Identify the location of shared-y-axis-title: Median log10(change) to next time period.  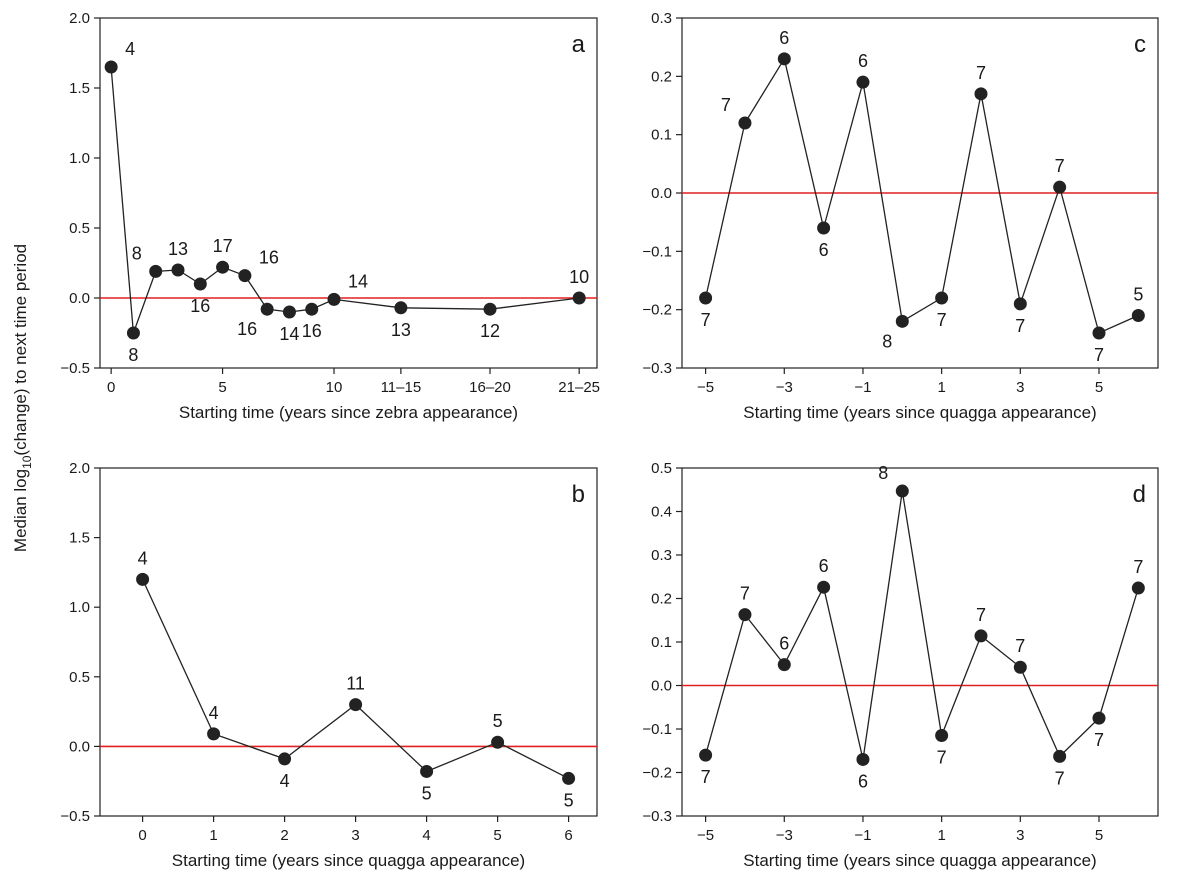
(22, 398).